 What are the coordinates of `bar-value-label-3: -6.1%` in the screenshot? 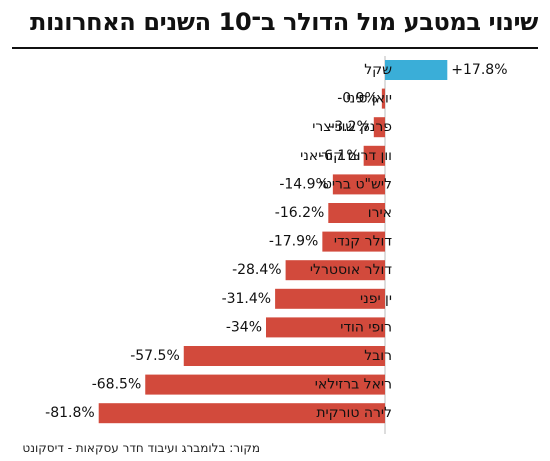 It's located at (339, 156).